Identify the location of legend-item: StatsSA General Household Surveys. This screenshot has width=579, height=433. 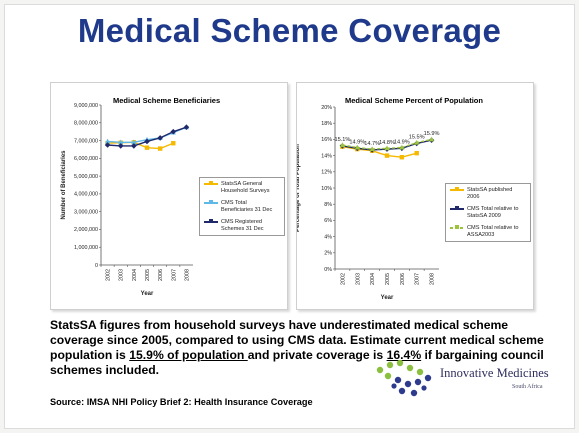
(242, 187).